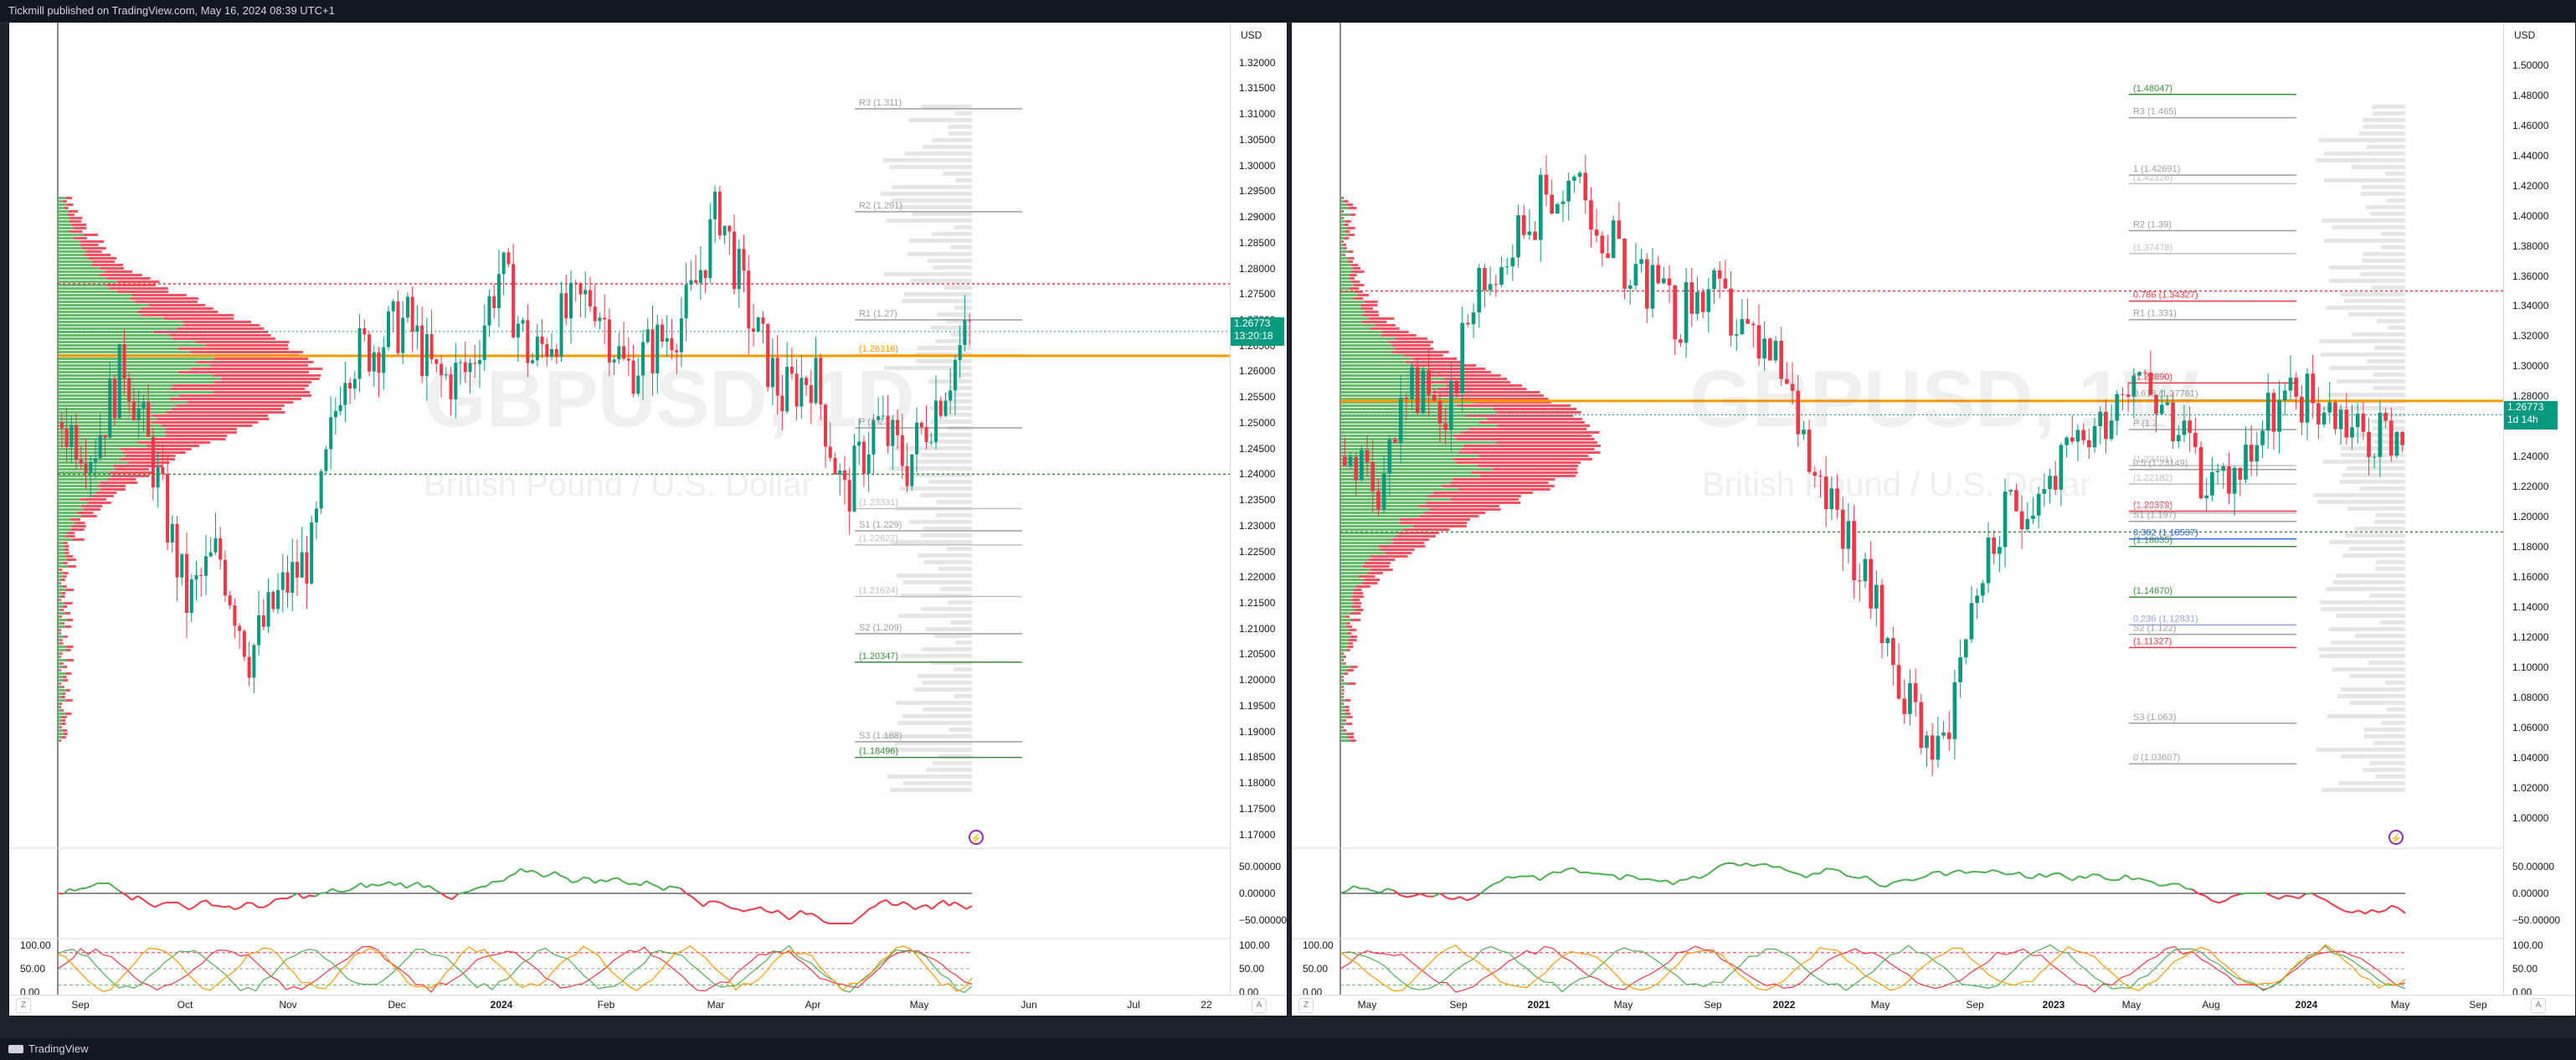 The image size is (2576, 1060). Describe the element at coordinates (2152, 591) in the screenshot. I see `level-label: (1.14670)` at that location.